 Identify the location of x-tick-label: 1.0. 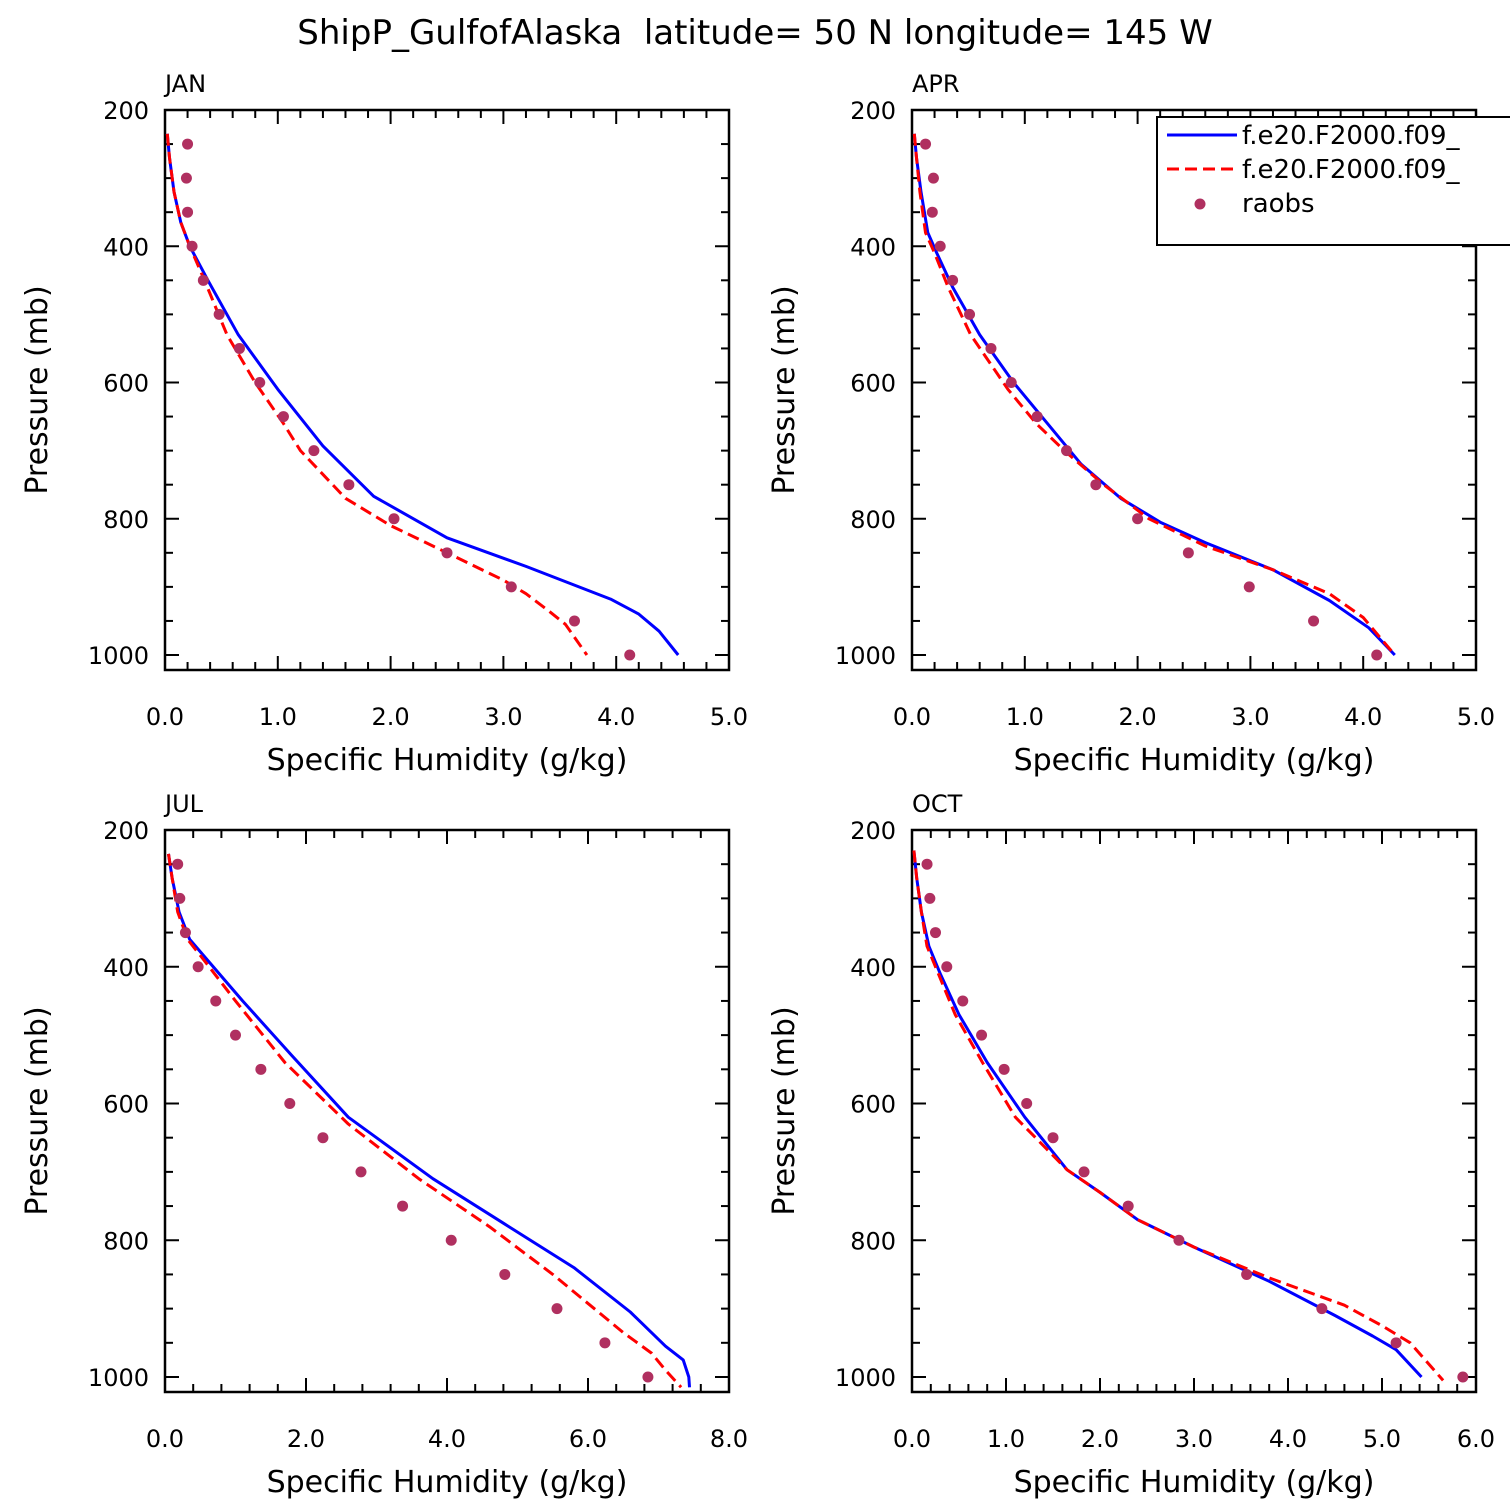
(1025, 717).